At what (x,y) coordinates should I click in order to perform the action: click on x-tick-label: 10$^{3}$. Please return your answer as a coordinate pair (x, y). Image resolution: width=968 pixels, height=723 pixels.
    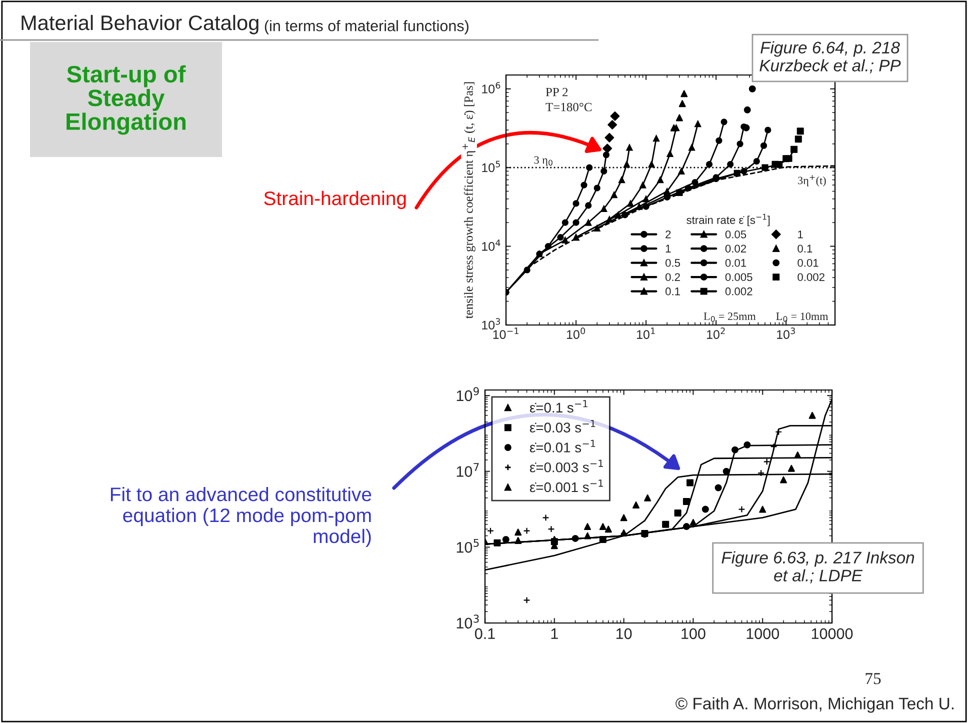
    Looking at the image, I should click on (786, 333).